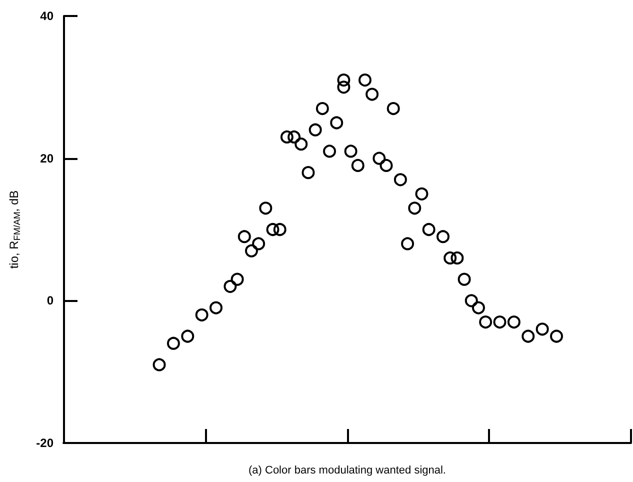 This screenshot has height=482, width=633. I want to click on y-tick-label: 20, so click(47, 158).